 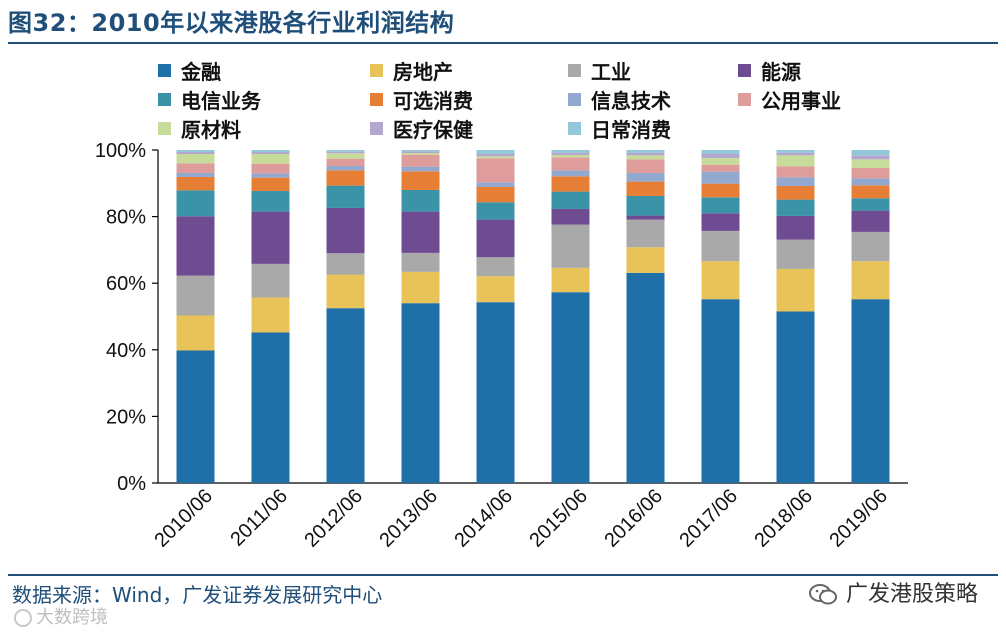 I want to click on legend-item: 工业, so click(x=599, y=70).